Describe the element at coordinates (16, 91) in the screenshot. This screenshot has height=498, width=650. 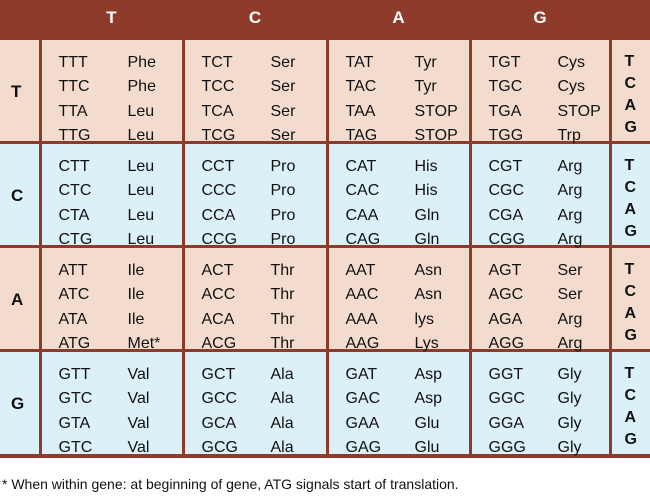
I see `row-label-text: T` at that location.